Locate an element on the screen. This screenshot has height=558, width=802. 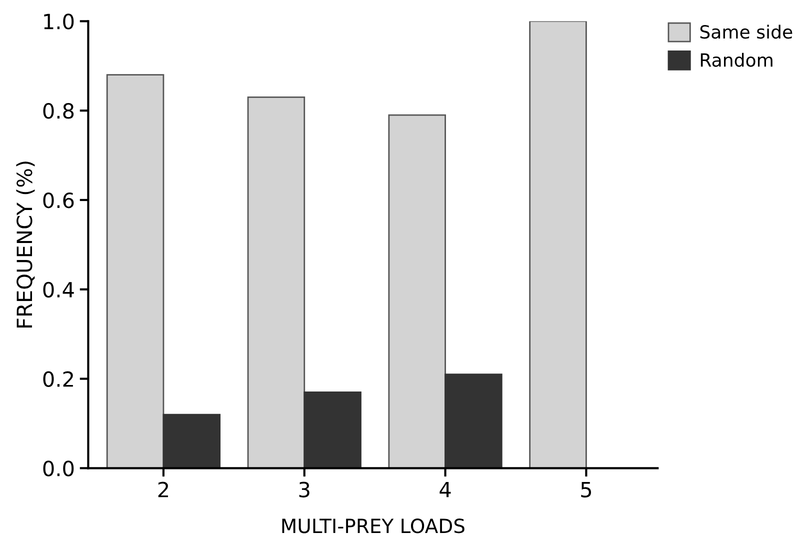
y-axis-title: FREQUENCY (%) is located at coordinates (25, 245).